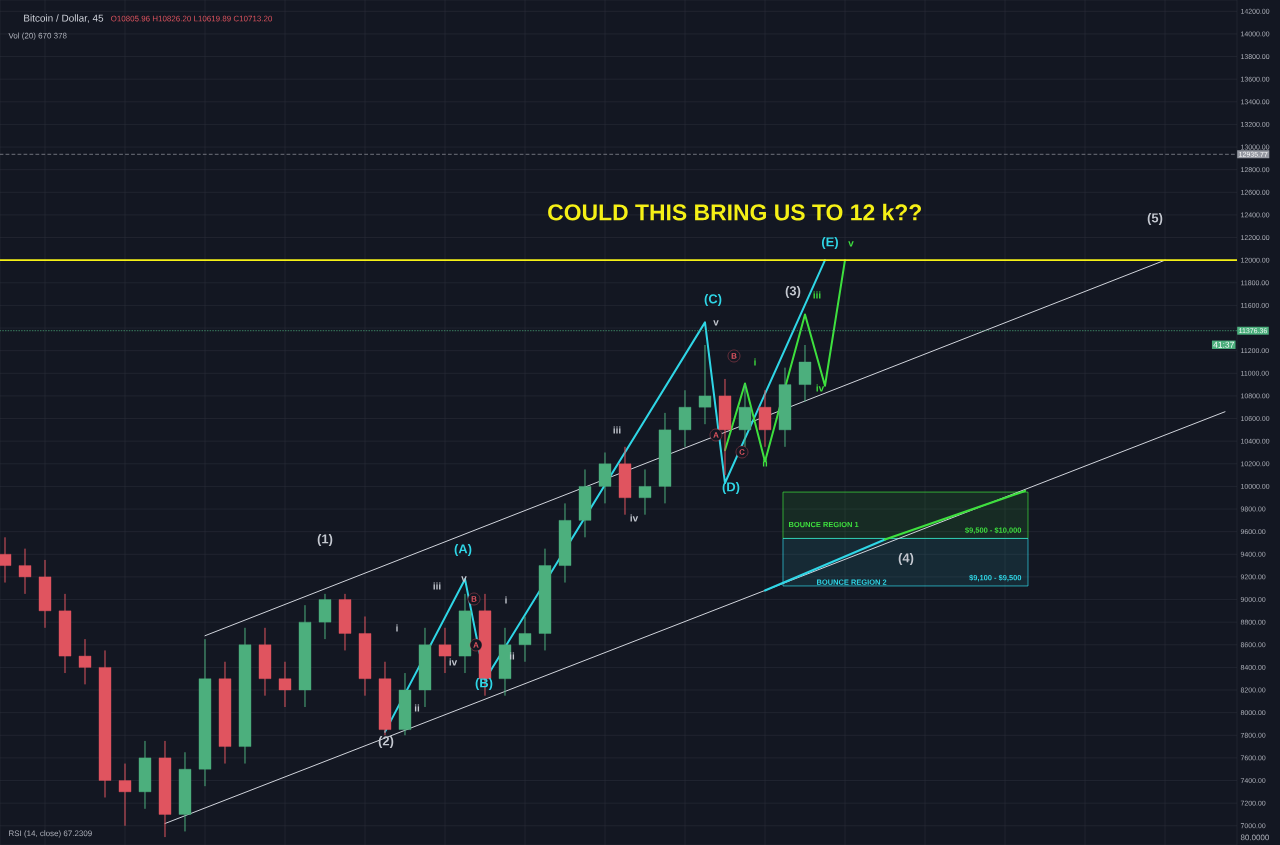 This screenshot has height=845, width=1280. Describe the element at coordinates (793, 292) in the screenshot. I see `annotation: (3)` at that location.